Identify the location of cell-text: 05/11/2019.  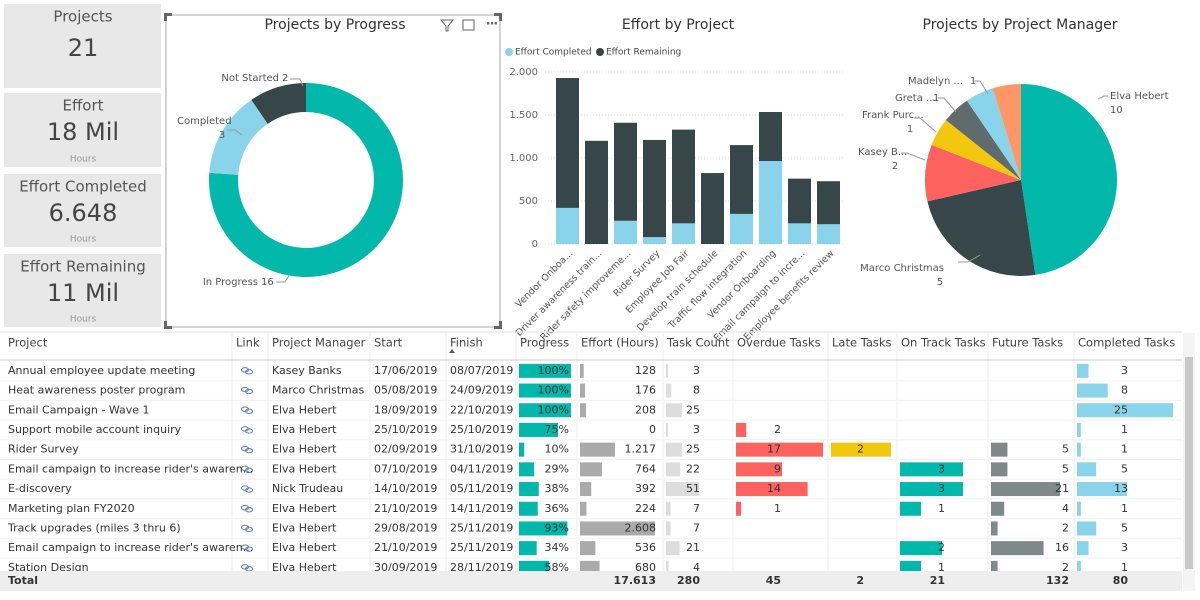
(481, 488).